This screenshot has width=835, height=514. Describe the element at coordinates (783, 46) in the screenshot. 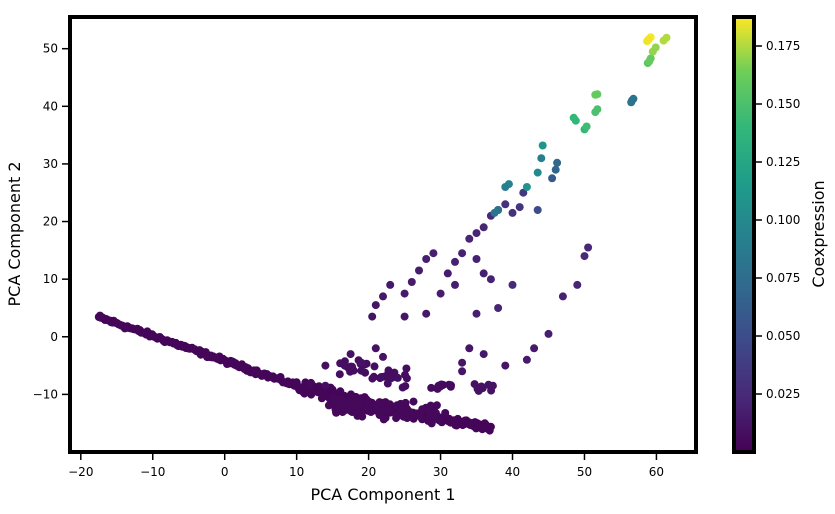

I see `colorbar-tick-label: 0.175` at that location.